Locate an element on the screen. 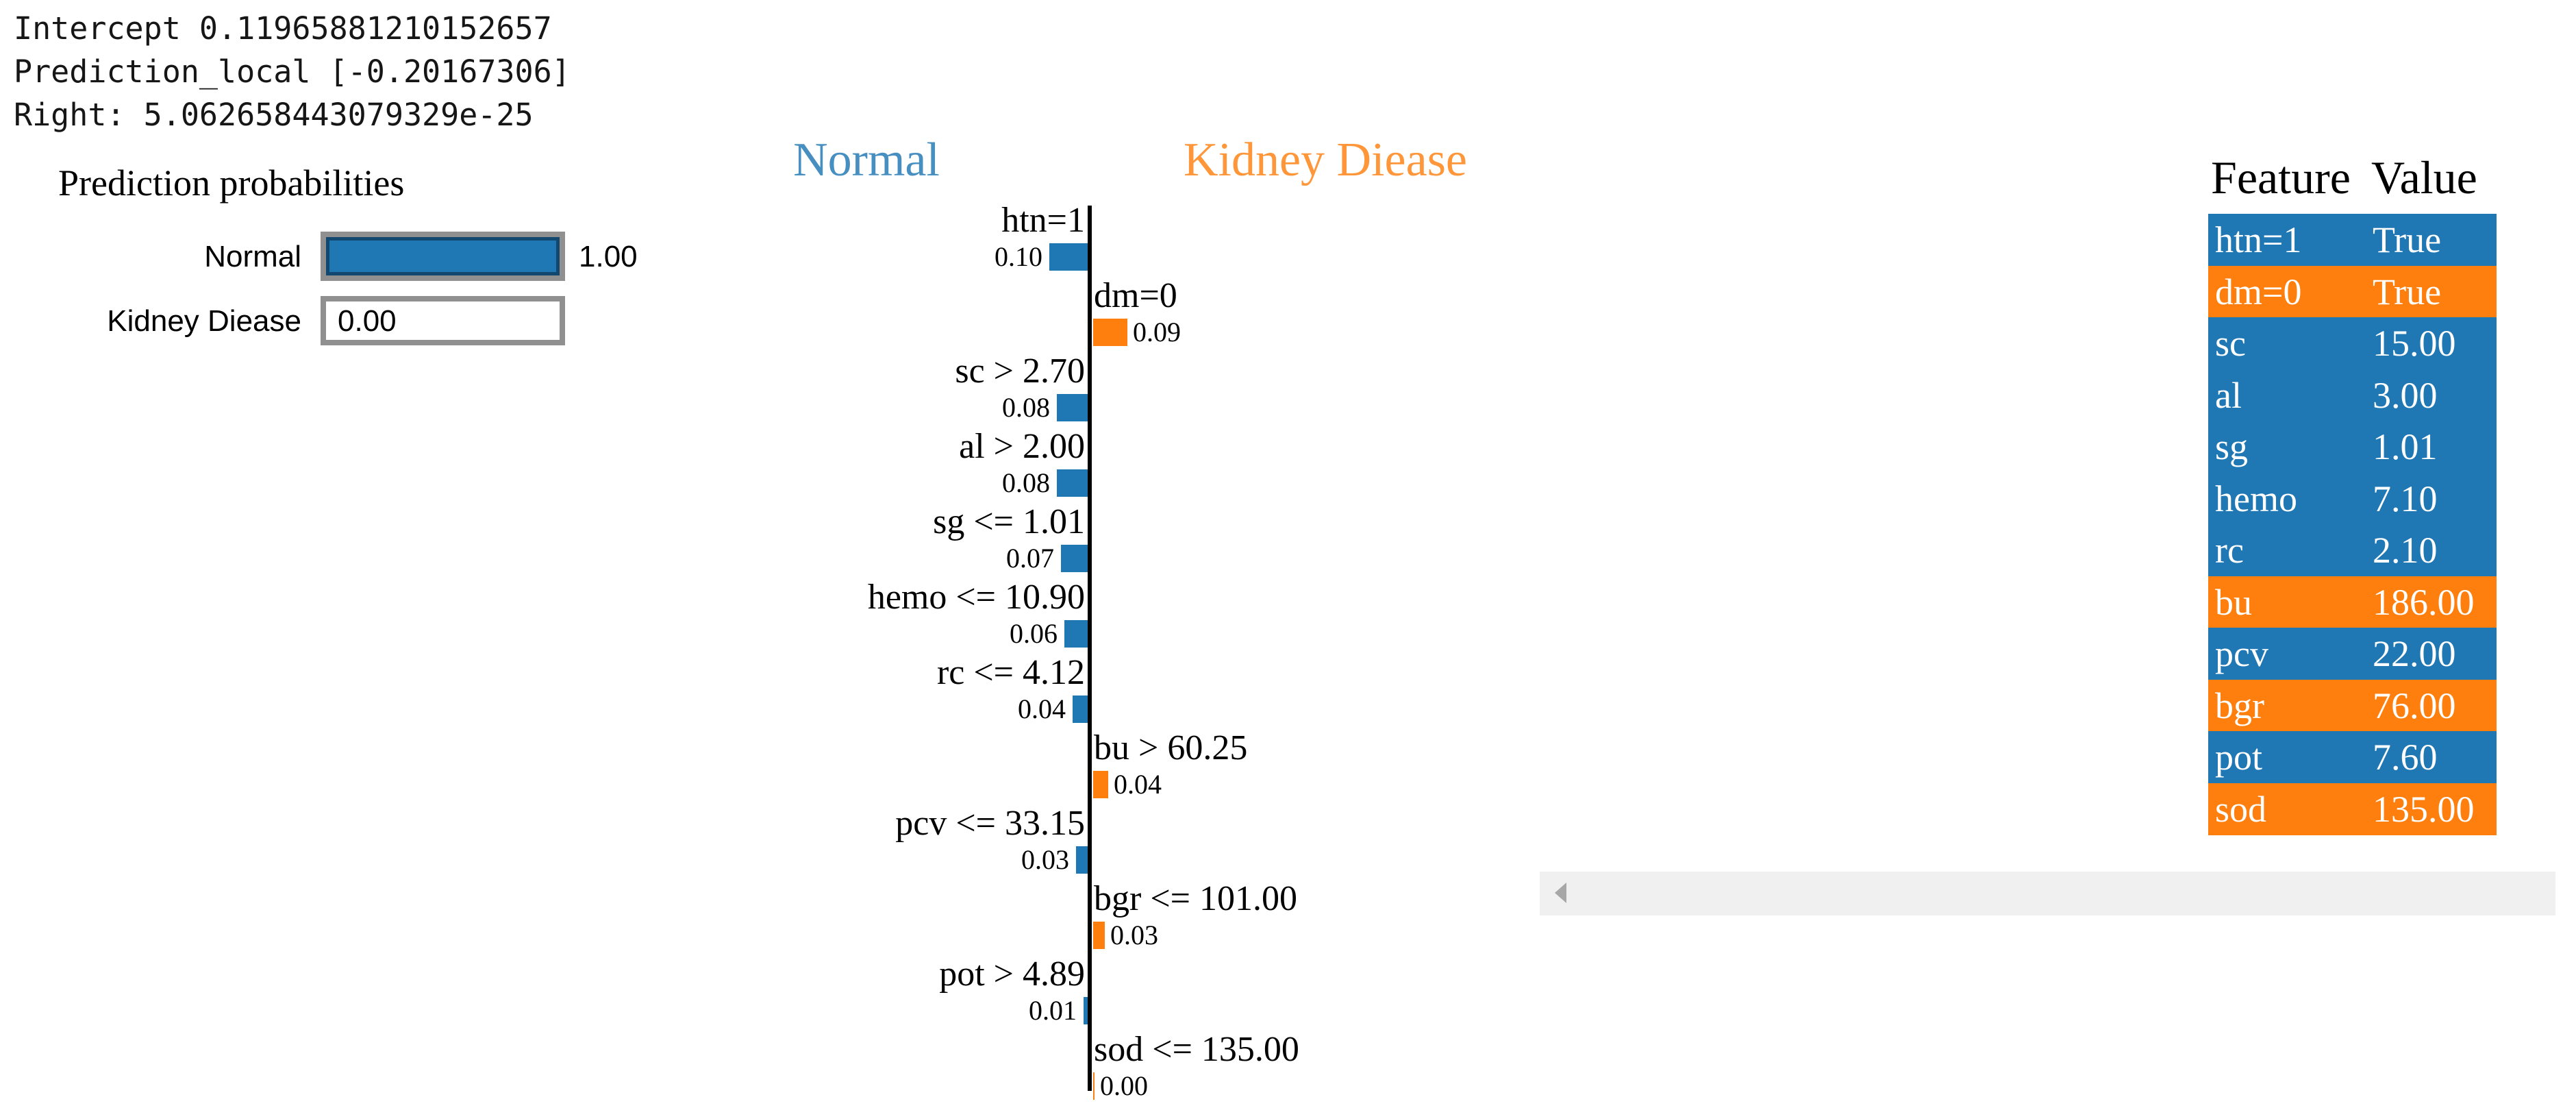 The width and height of the screenshot is (2576, 1108). table-row: bu 186.00 is located at coordinates (2352, 602).